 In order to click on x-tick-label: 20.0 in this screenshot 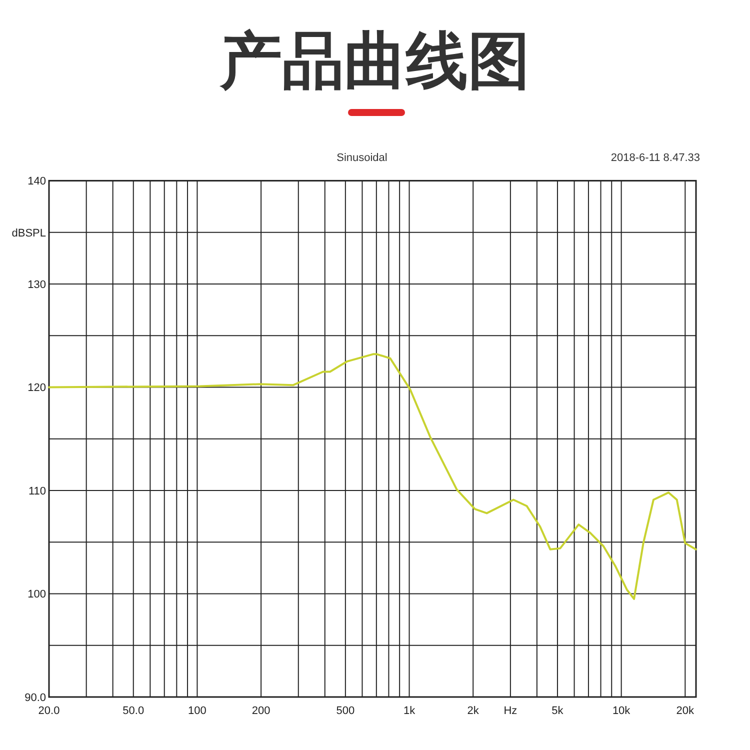, I will do `click(49, 711)`.